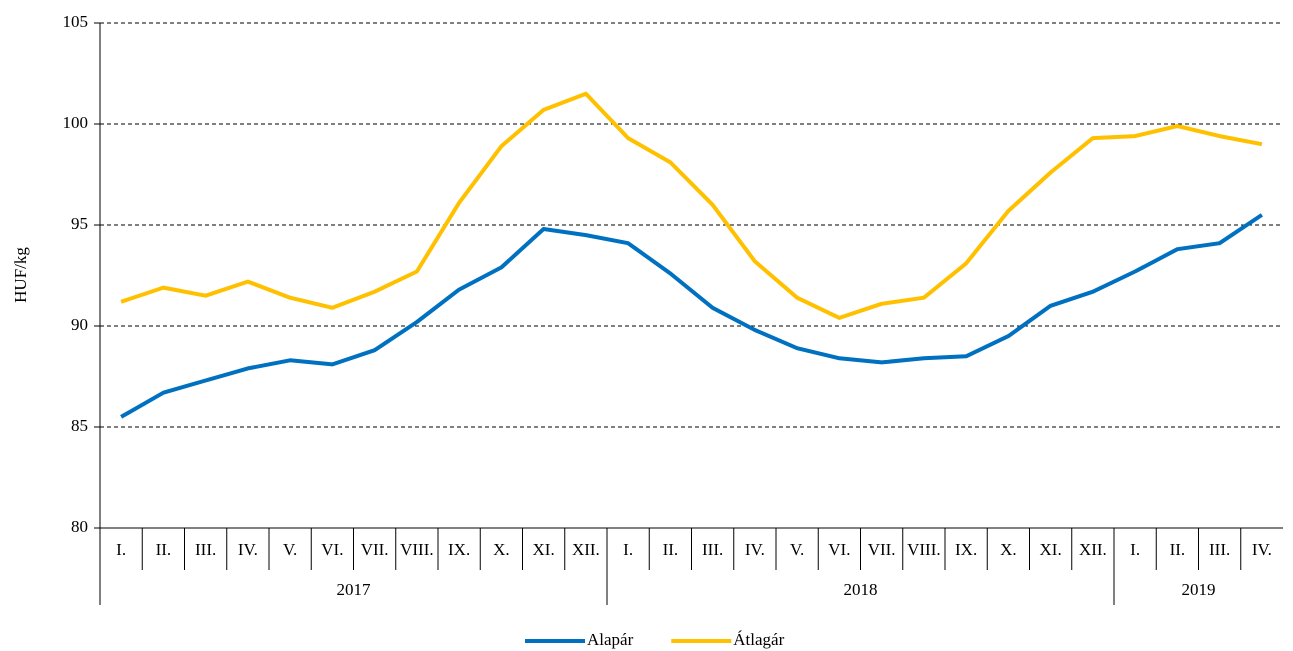 This screenshot has height=651, width=1293. I want to click on legend-label: Alapár, so click(610, 639).